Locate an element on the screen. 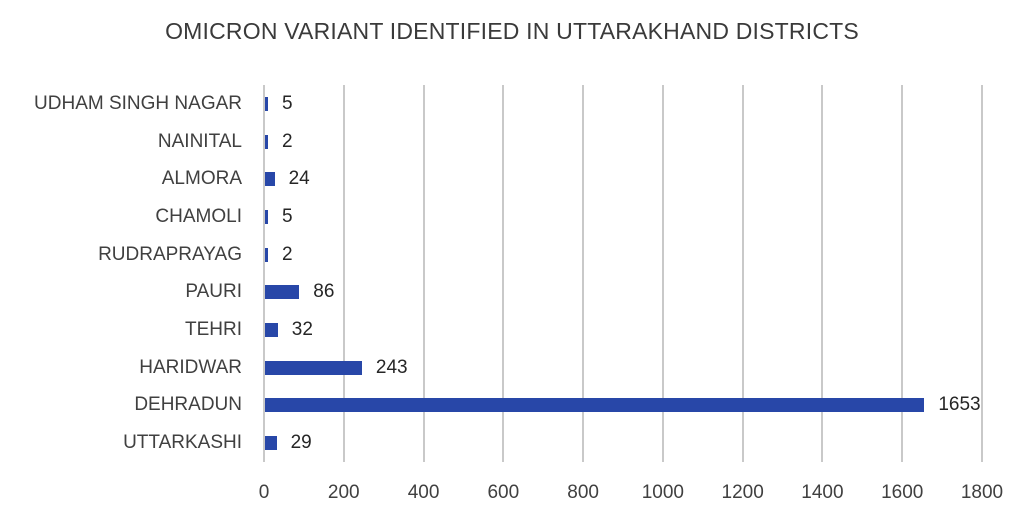 The height and width of the screenshot is (518, 1024). category-label: PAURI is located at coordinates (213, 292).